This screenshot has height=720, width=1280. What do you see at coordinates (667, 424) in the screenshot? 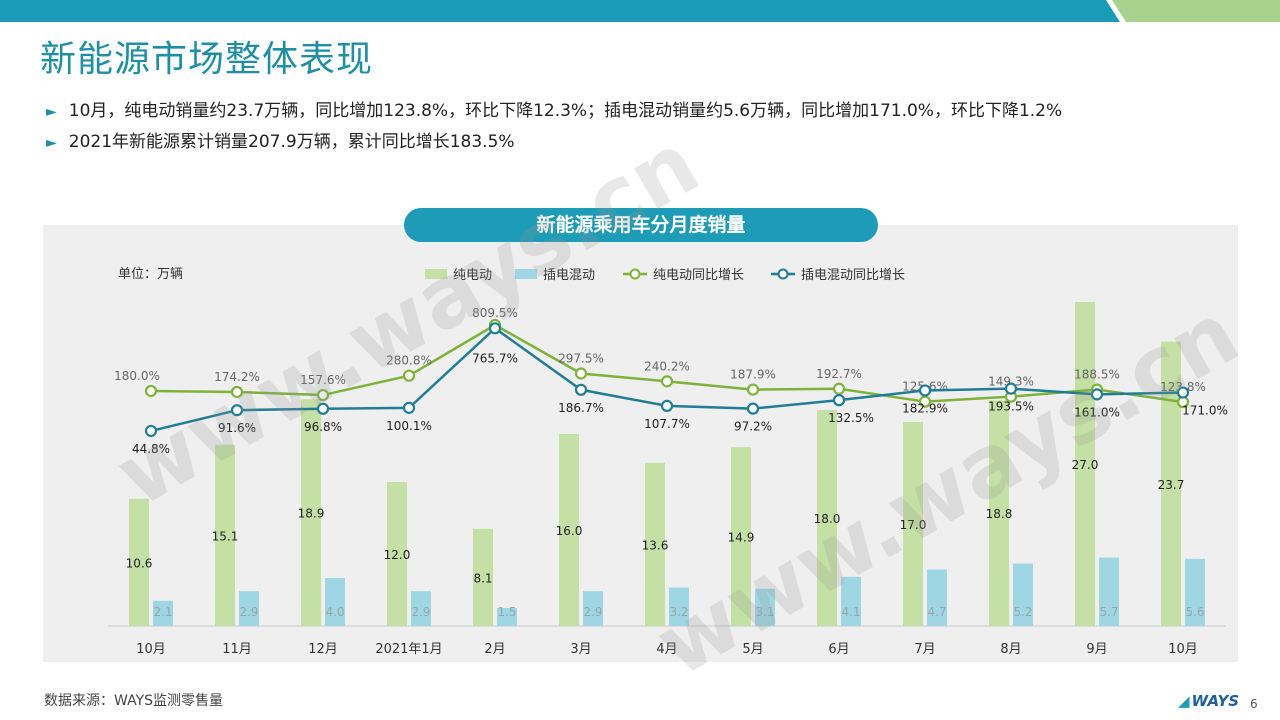
I see `line-data-label: 107.7%` at bounding box center [667, 424].